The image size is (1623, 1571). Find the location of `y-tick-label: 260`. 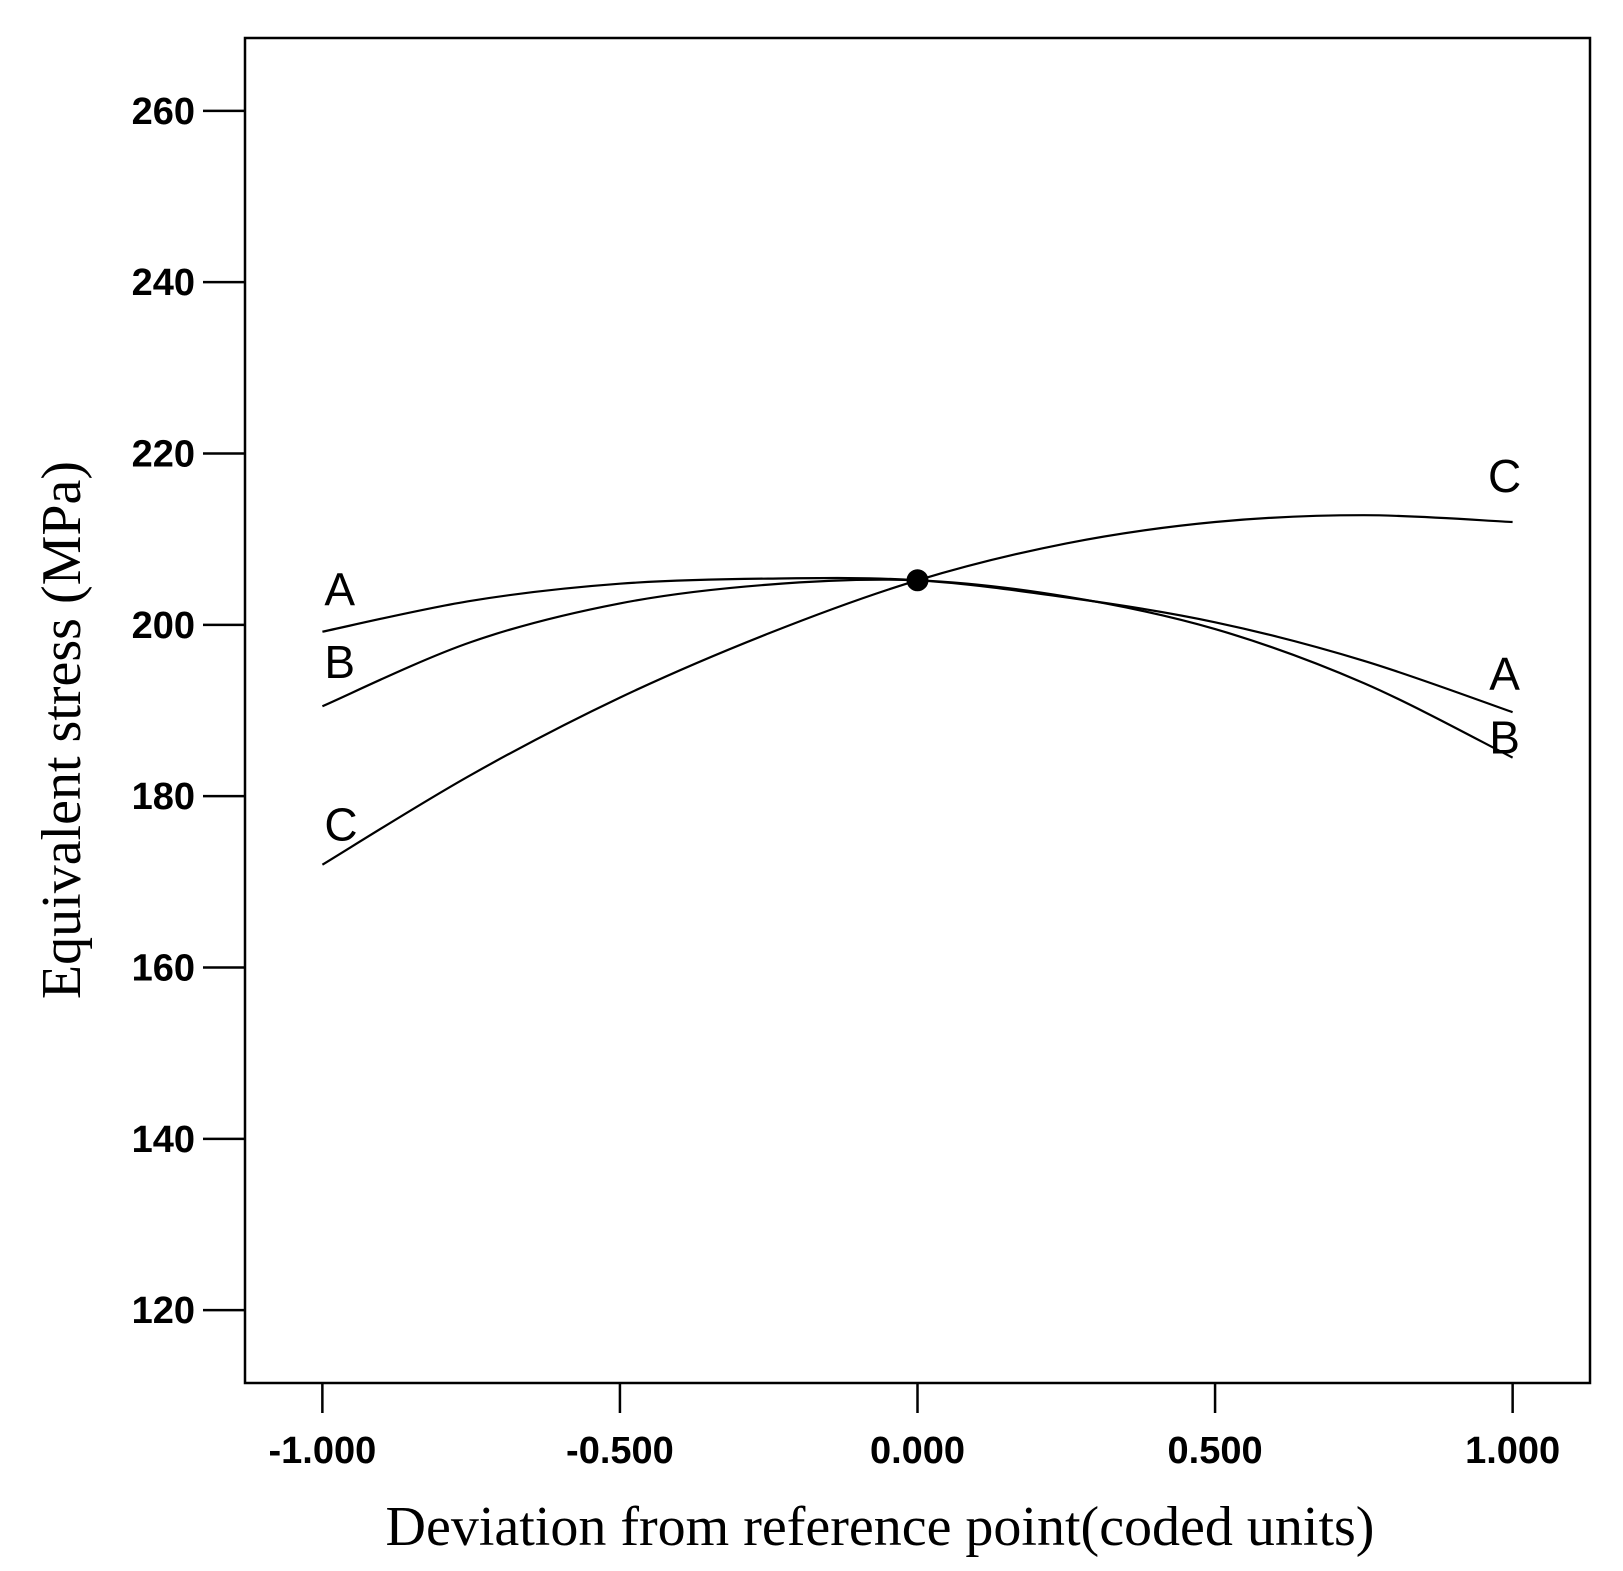

y-tick-label: 260 is located at coordinates (163, 112).